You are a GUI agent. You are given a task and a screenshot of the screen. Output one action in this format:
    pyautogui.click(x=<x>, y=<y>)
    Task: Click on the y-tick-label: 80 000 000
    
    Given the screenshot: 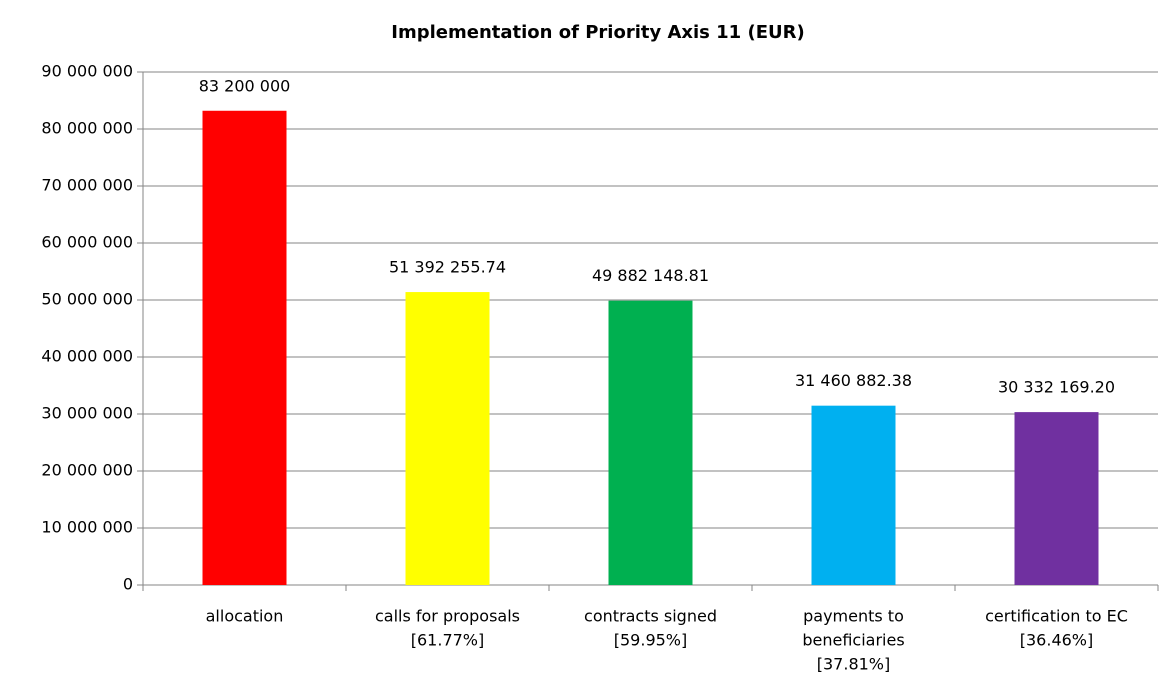 What is the action you would take?
    pyautogui.click(x=87, y=128)
    